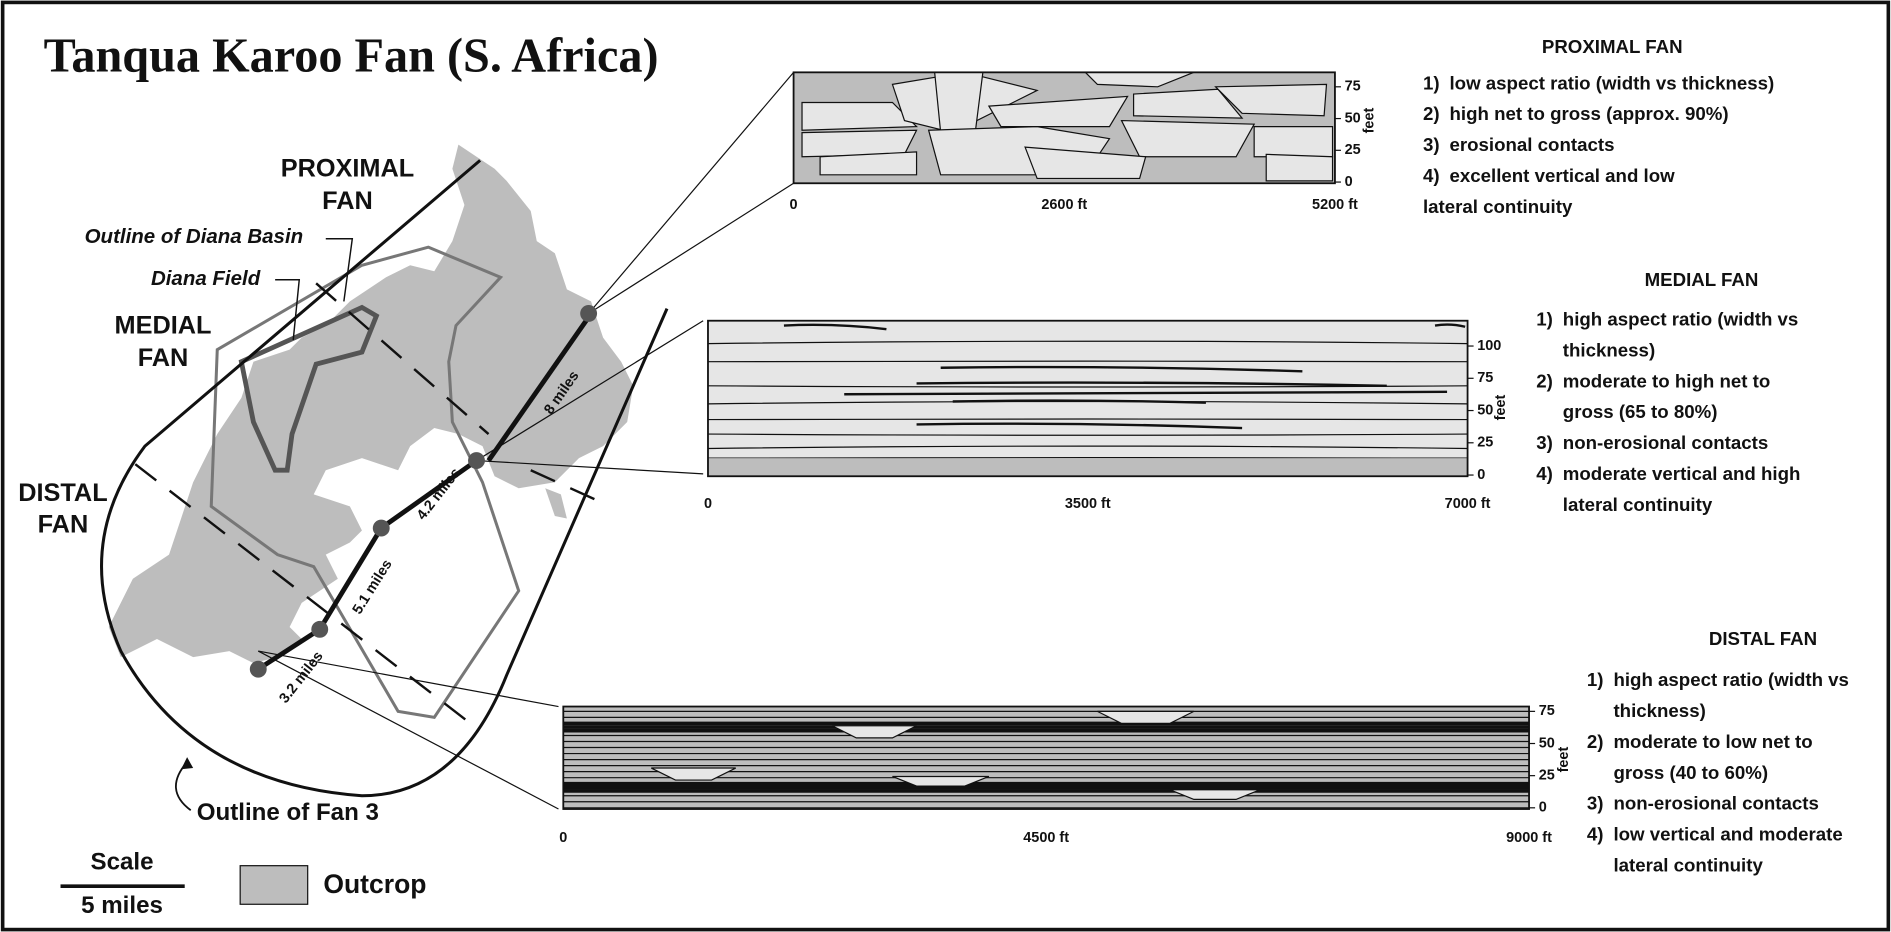 The image size is (1891, 932). I want to click on legend: Scale 5 miles Outcrop, so click(243, 884).